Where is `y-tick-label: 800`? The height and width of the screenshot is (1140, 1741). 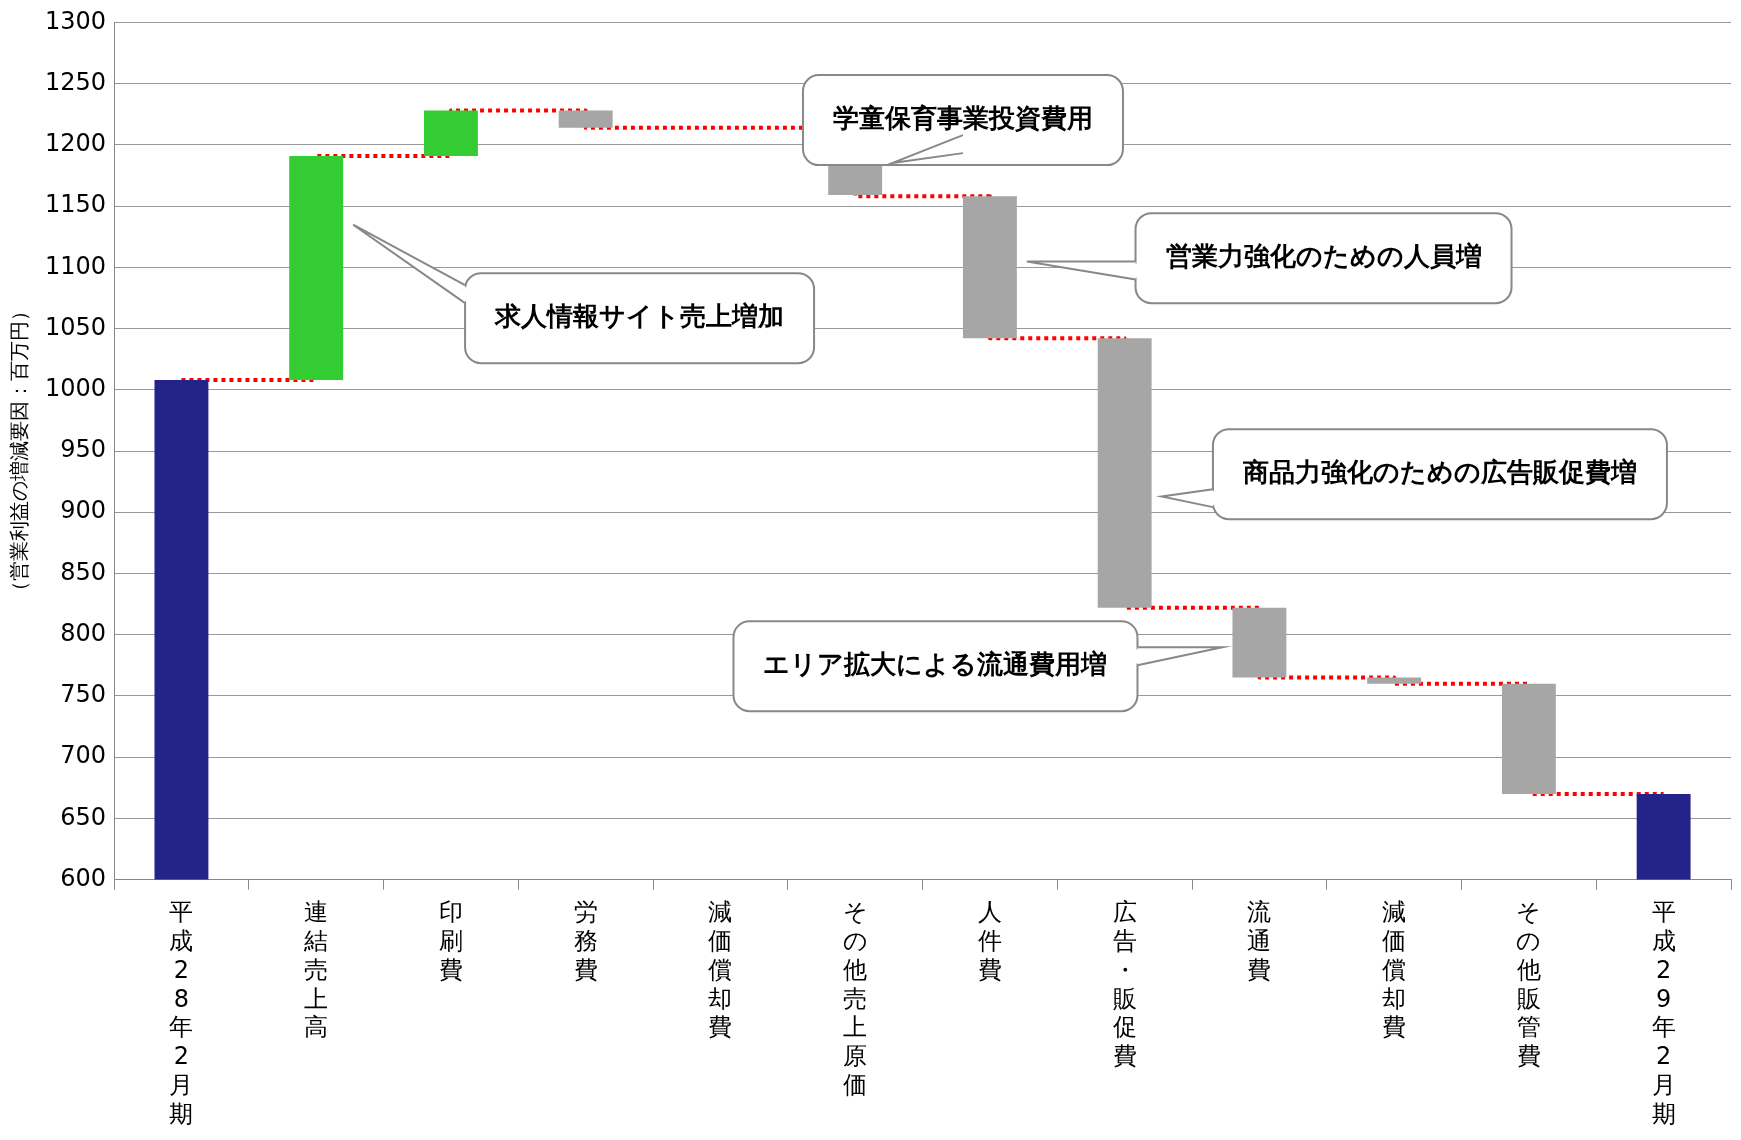
y-tick-label: 800 is located at coordinates (83, 632).